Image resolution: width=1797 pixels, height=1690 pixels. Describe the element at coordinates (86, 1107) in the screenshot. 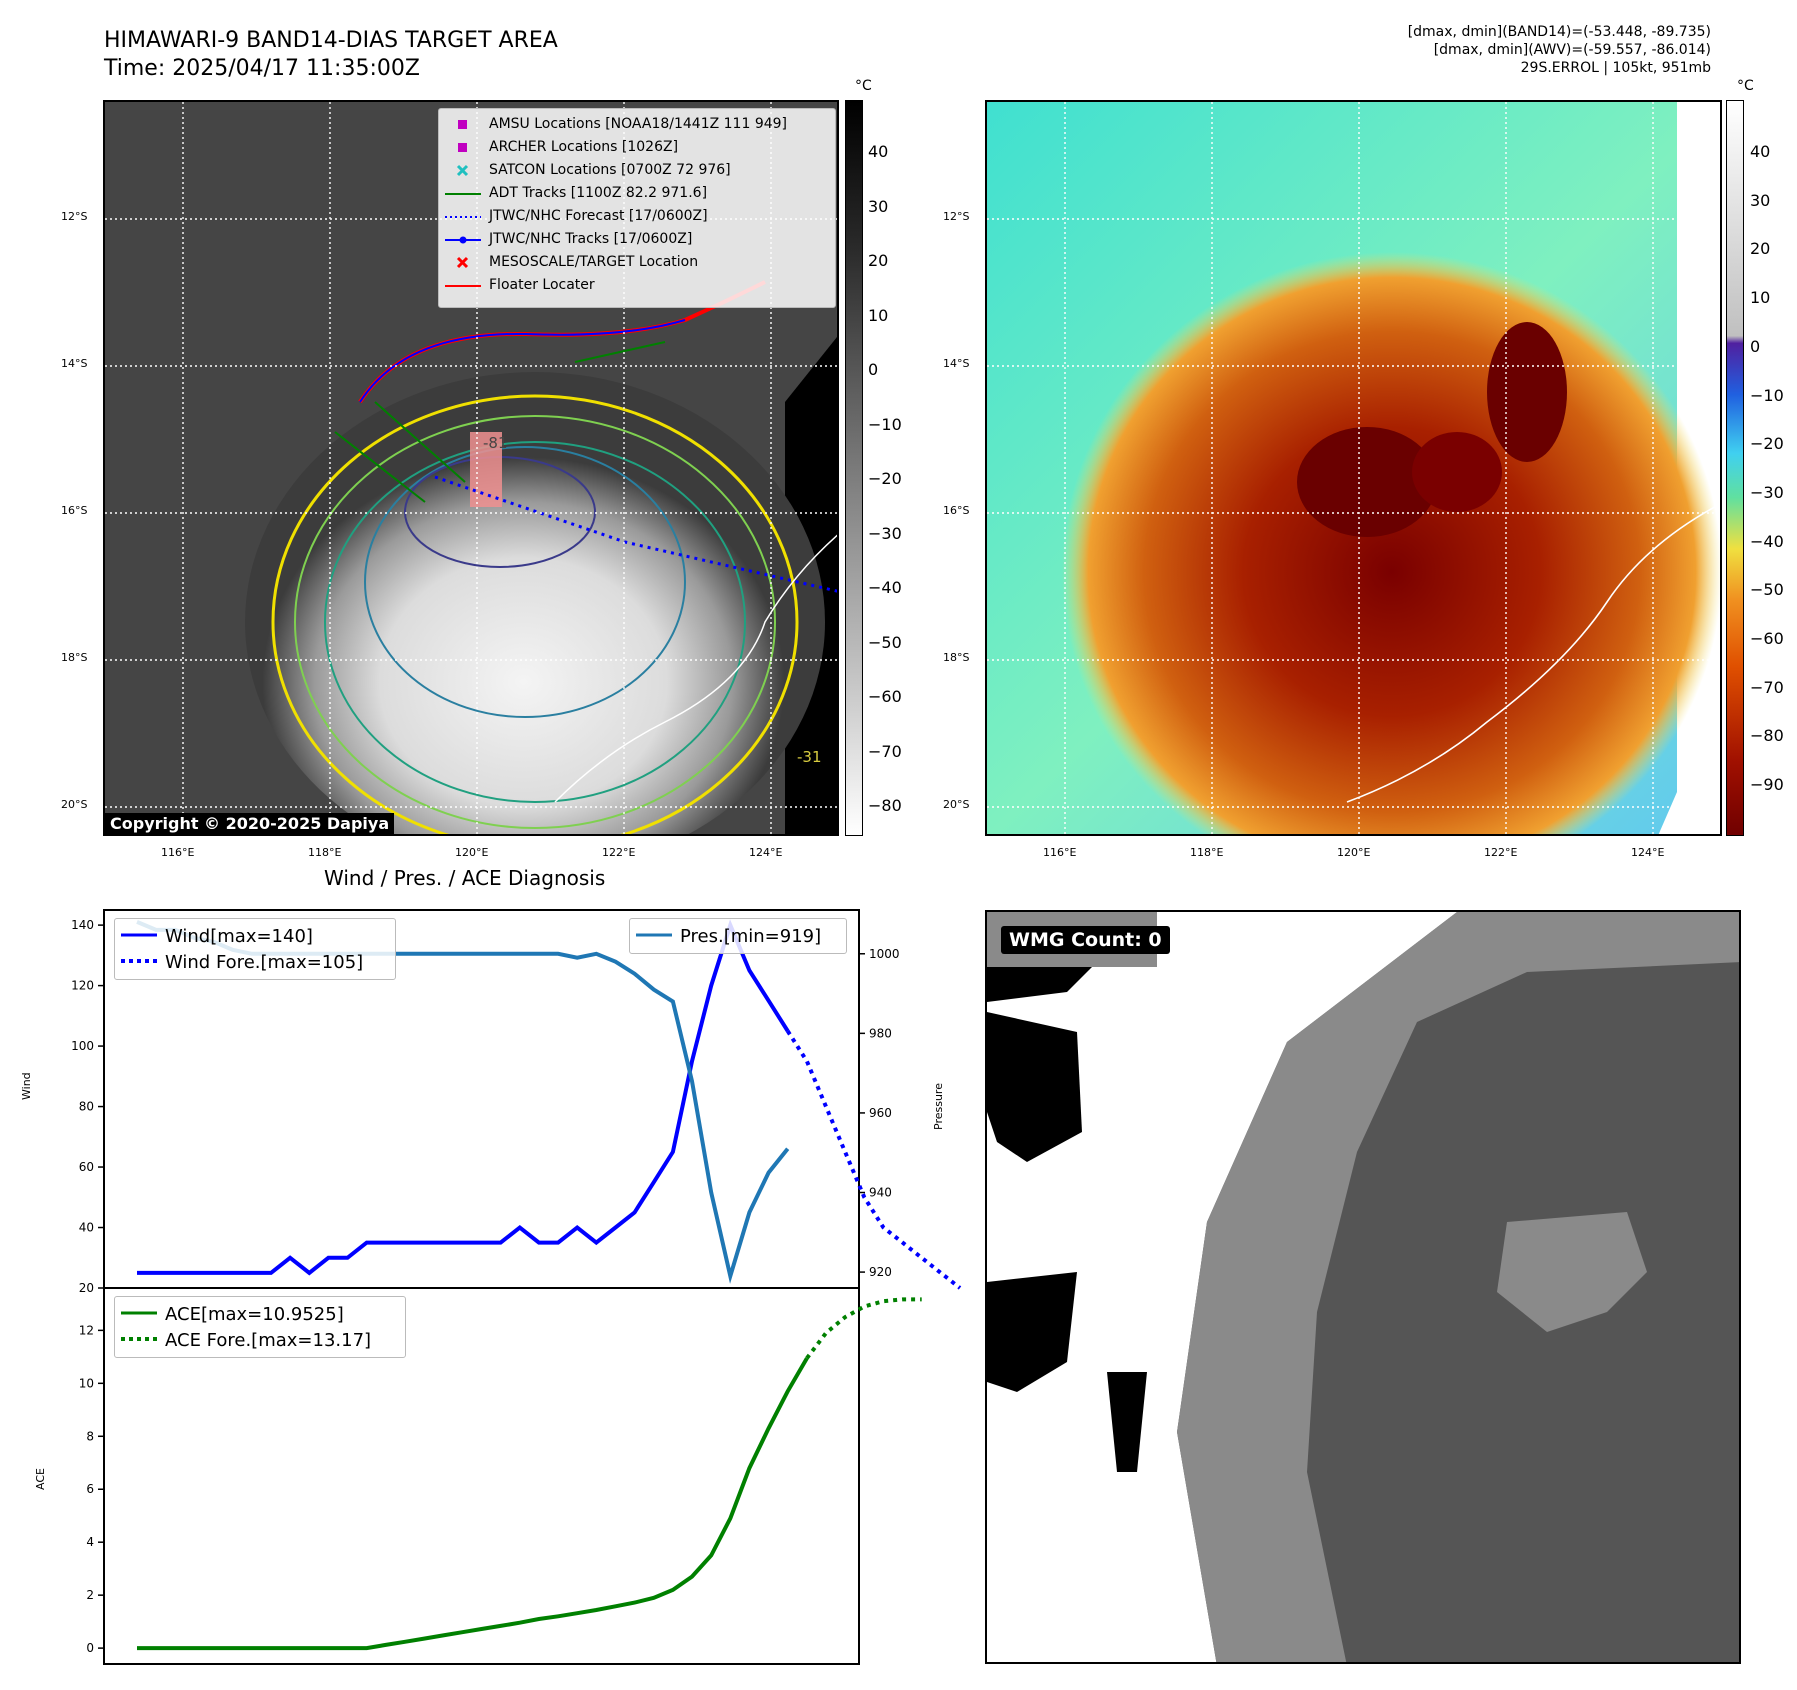

I see `wind-tick-label: 80` at that location.